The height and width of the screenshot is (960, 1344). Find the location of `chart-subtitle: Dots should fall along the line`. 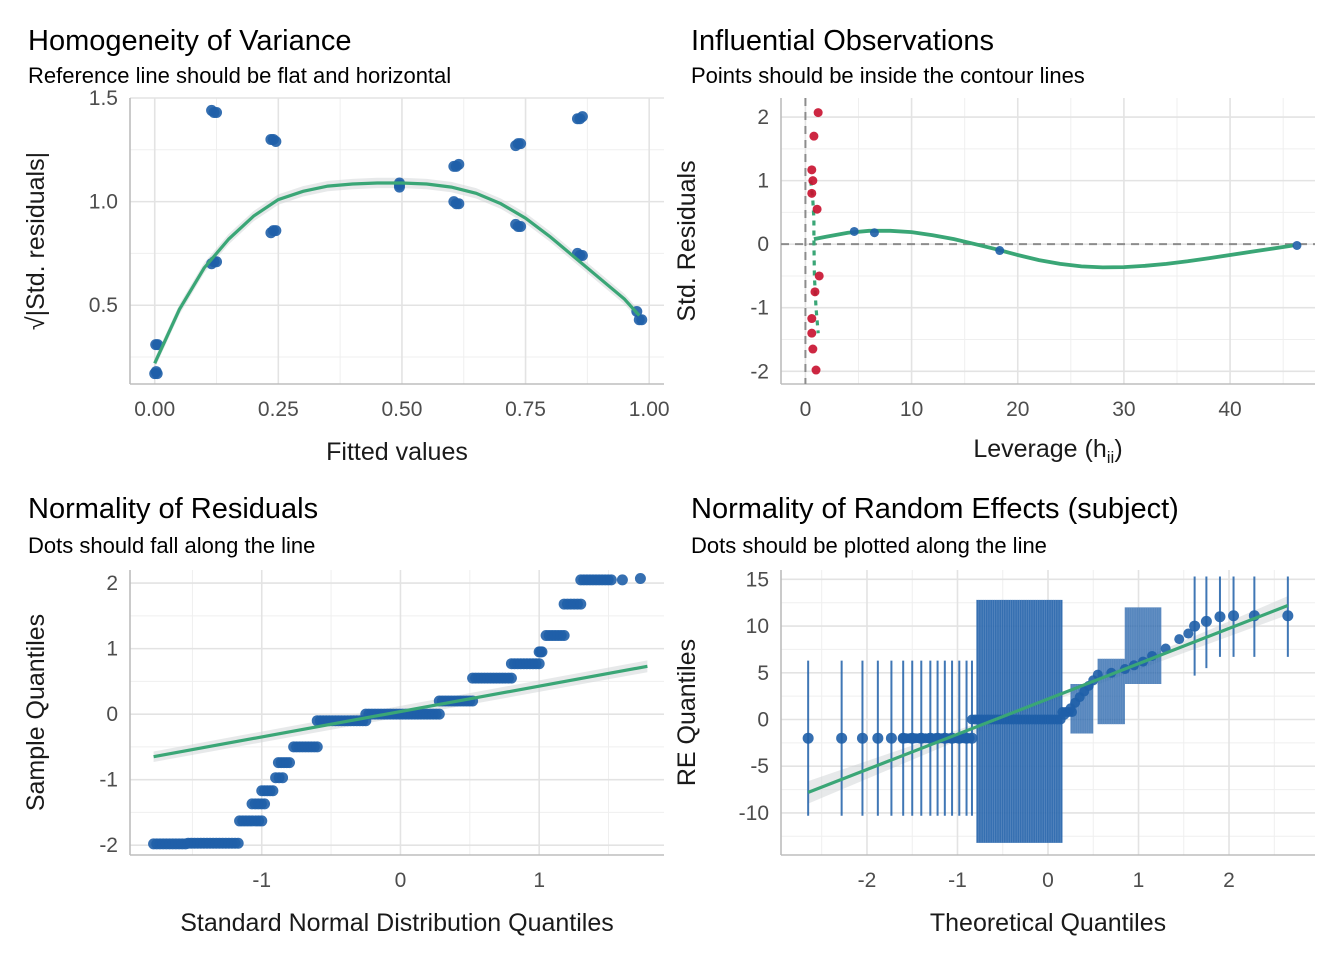

chart-subtitle: Dots should fall along the line is located at coordinates (172, 545).